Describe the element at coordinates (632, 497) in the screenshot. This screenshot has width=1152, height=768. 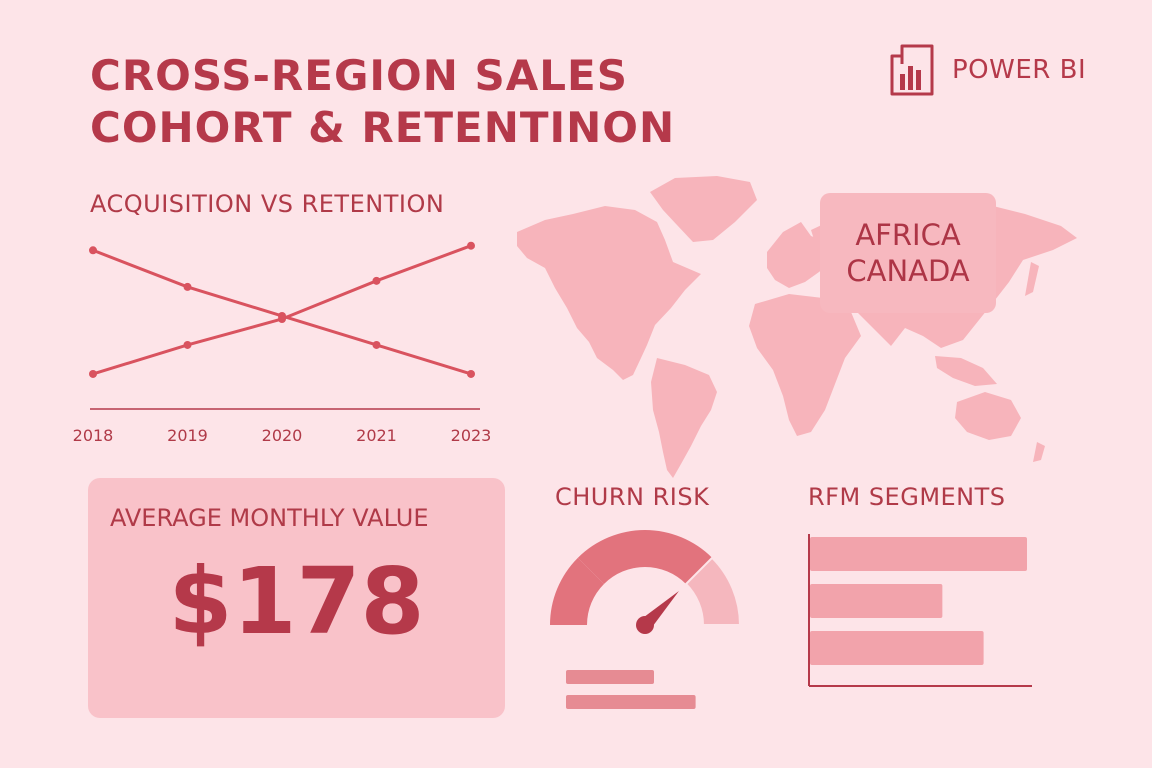
I see `churn-risk-title: CHURN RISK` at that location.